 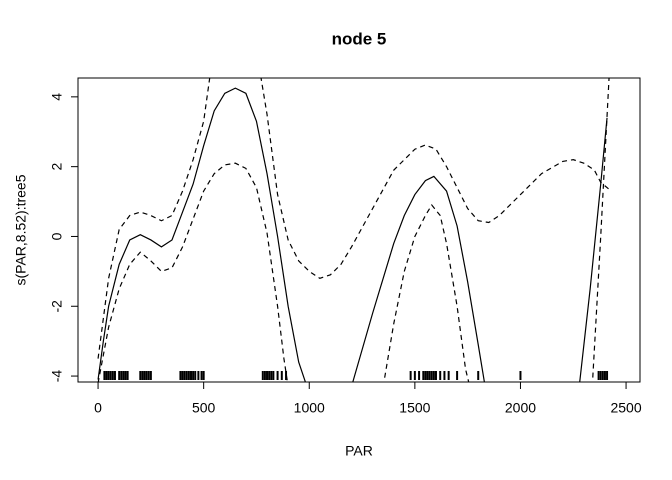 I want to click on x-tick-label: 2000, so click(x=520, y=408).